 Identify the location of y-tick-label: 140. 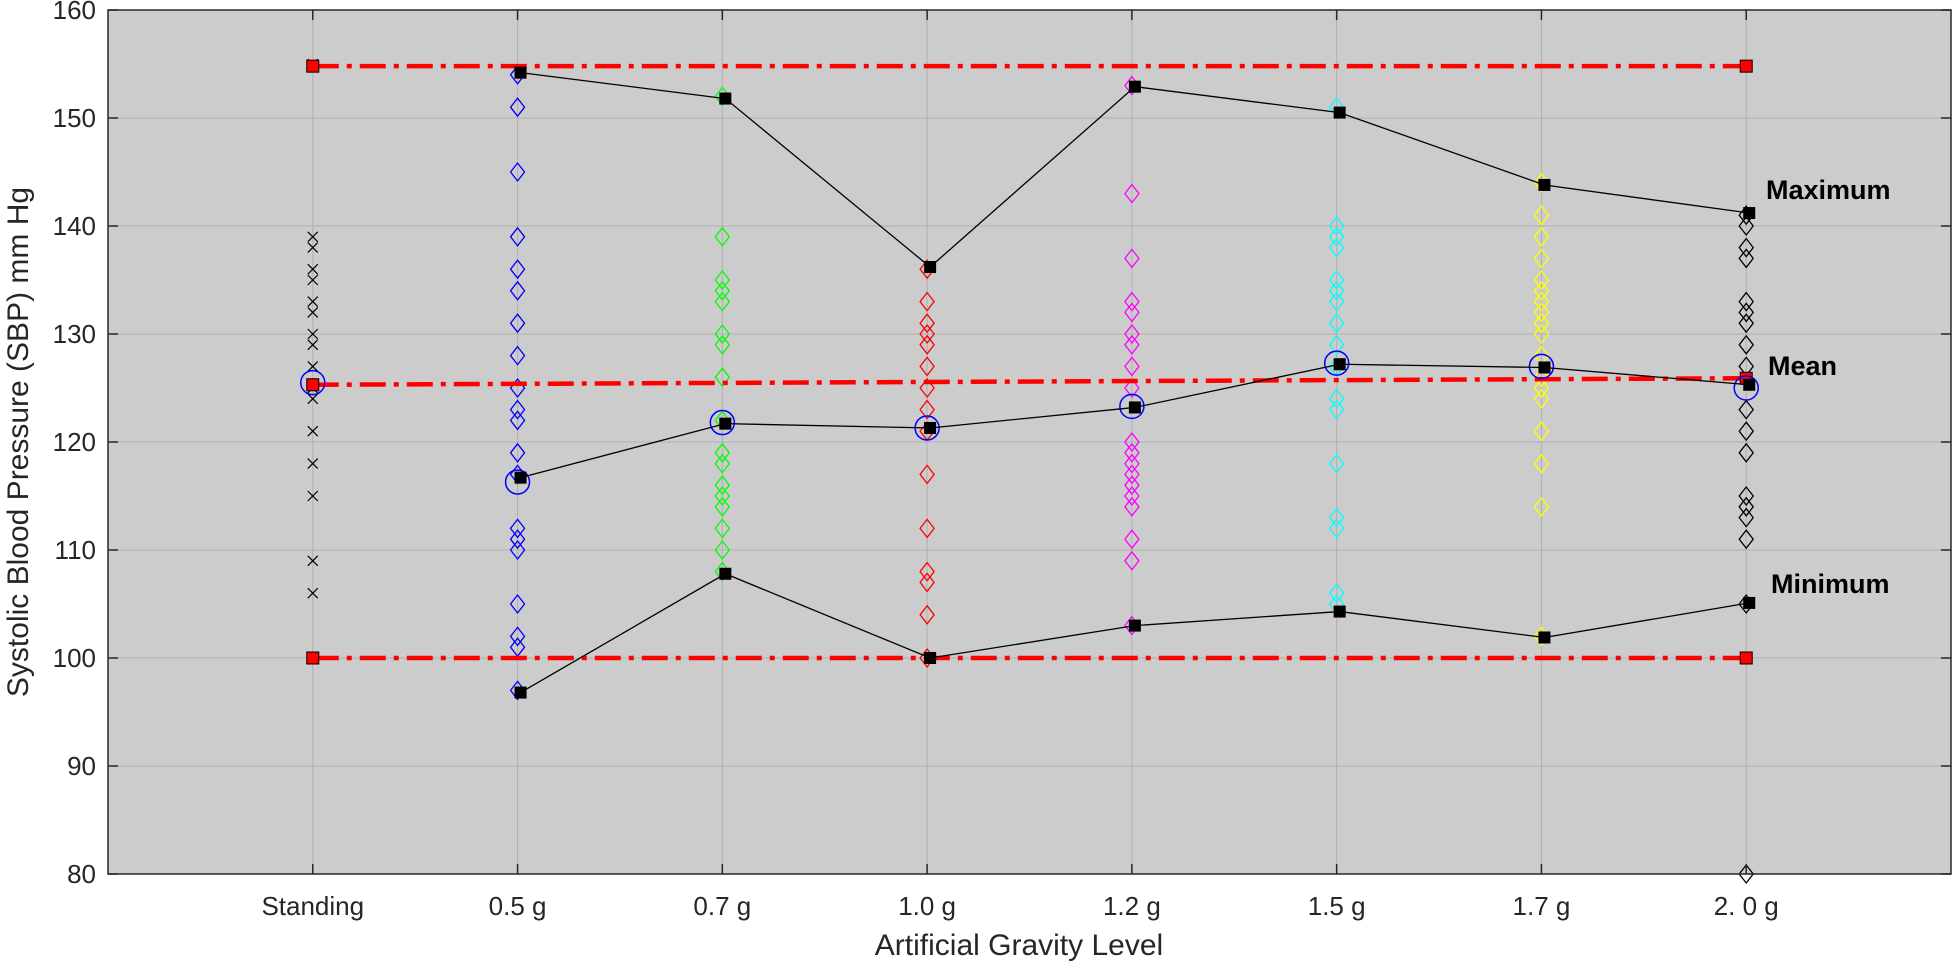
(74, 226).